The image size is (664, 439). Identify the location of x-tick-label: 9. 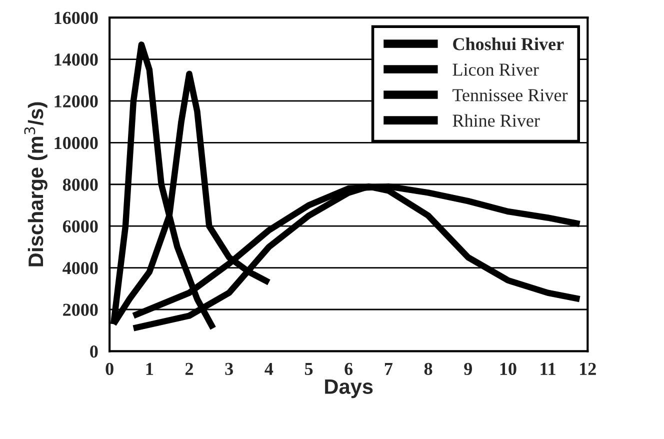
(468, 369).